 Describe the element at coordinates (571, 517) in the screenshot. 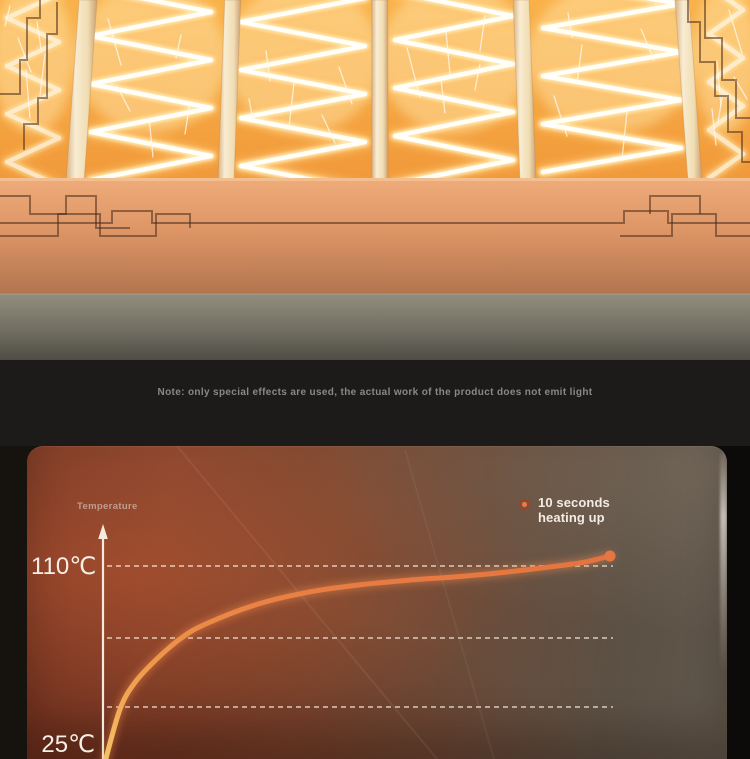

I see `legend-line-2: heating up` at that location.